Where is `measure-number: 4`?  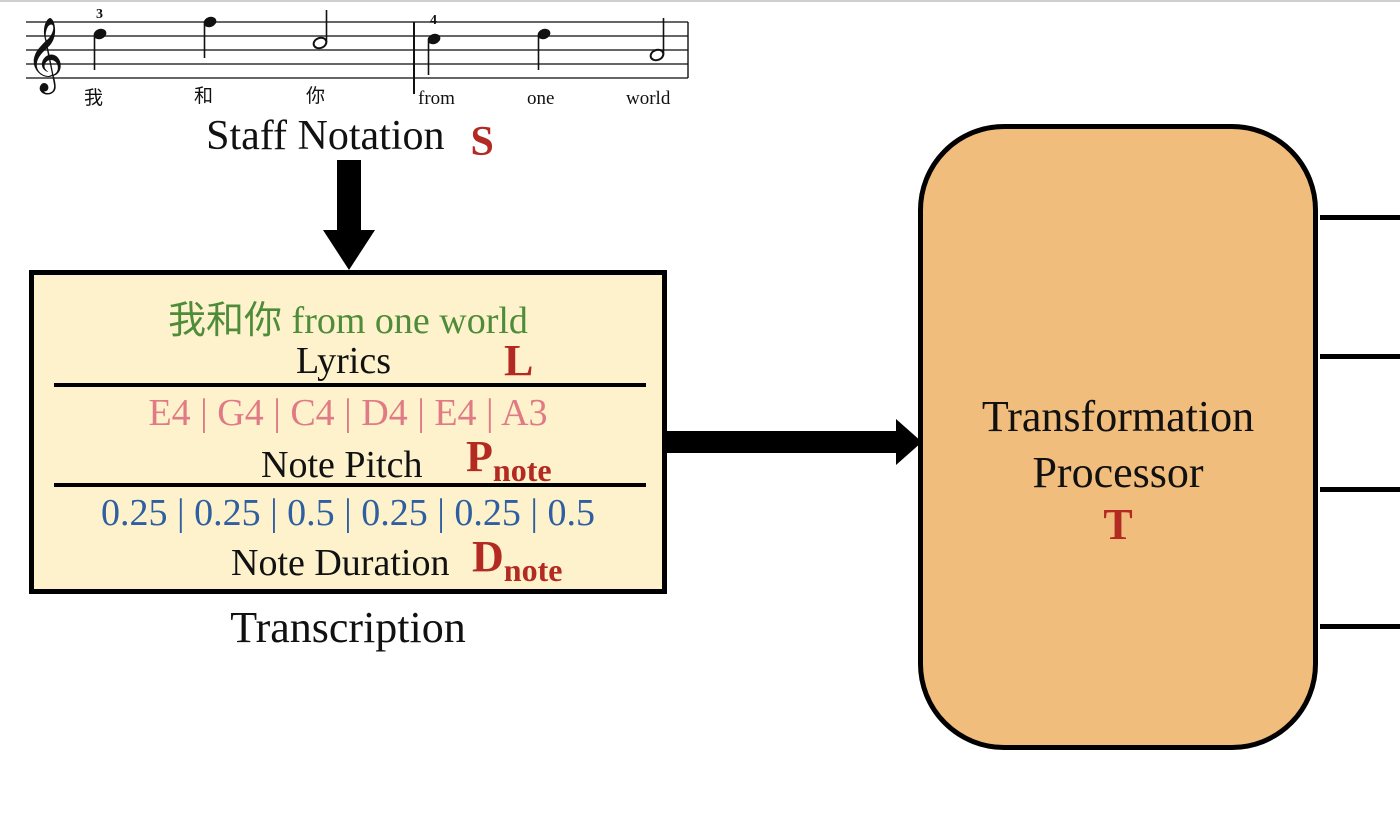 measure-number: 4 is located at coordinates (433, 20).